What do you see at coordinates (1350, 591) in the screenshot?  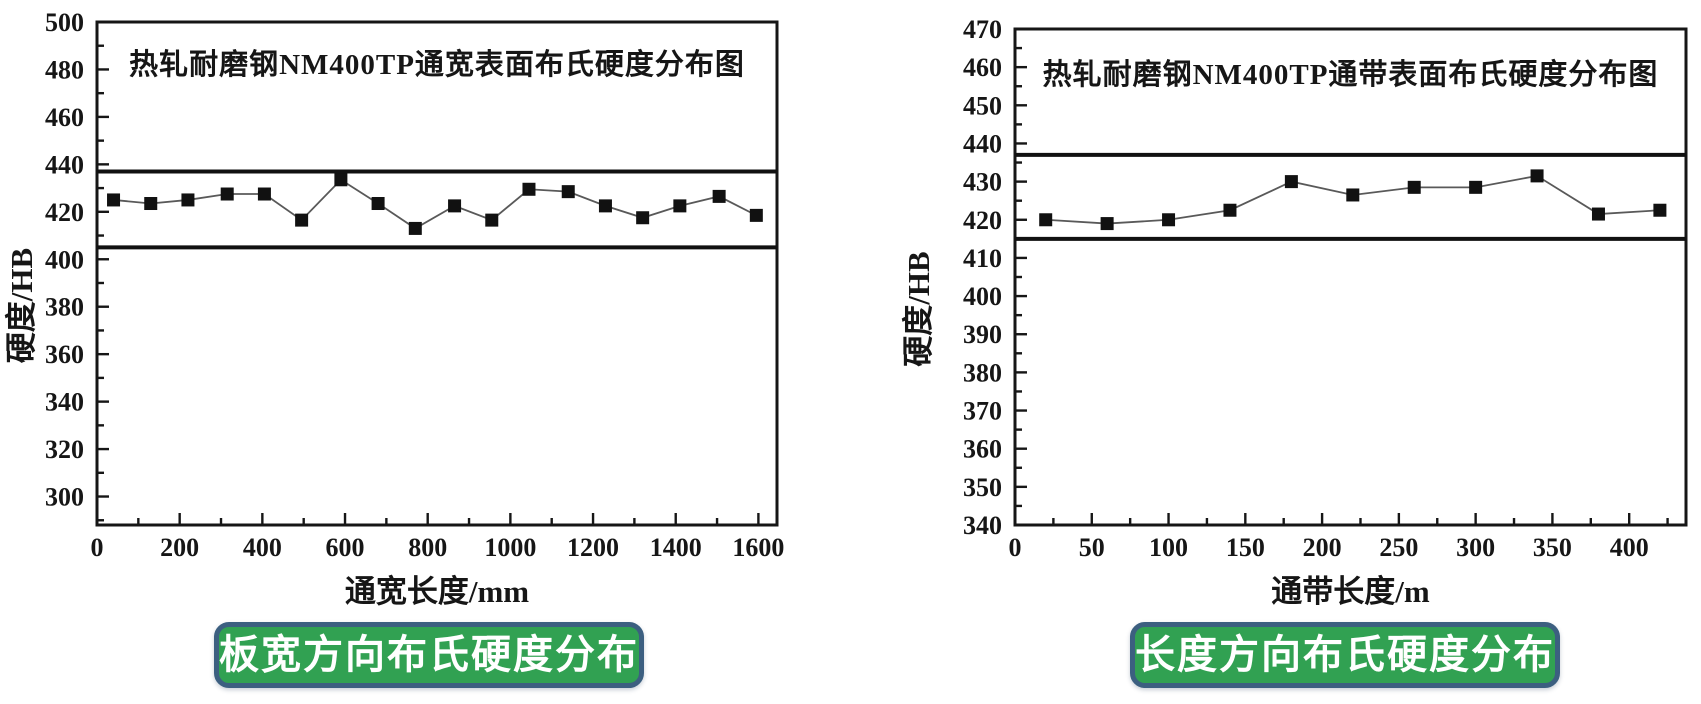 I see `x-axis-title: 通带长度/m` at bounding box center [1350, 591].